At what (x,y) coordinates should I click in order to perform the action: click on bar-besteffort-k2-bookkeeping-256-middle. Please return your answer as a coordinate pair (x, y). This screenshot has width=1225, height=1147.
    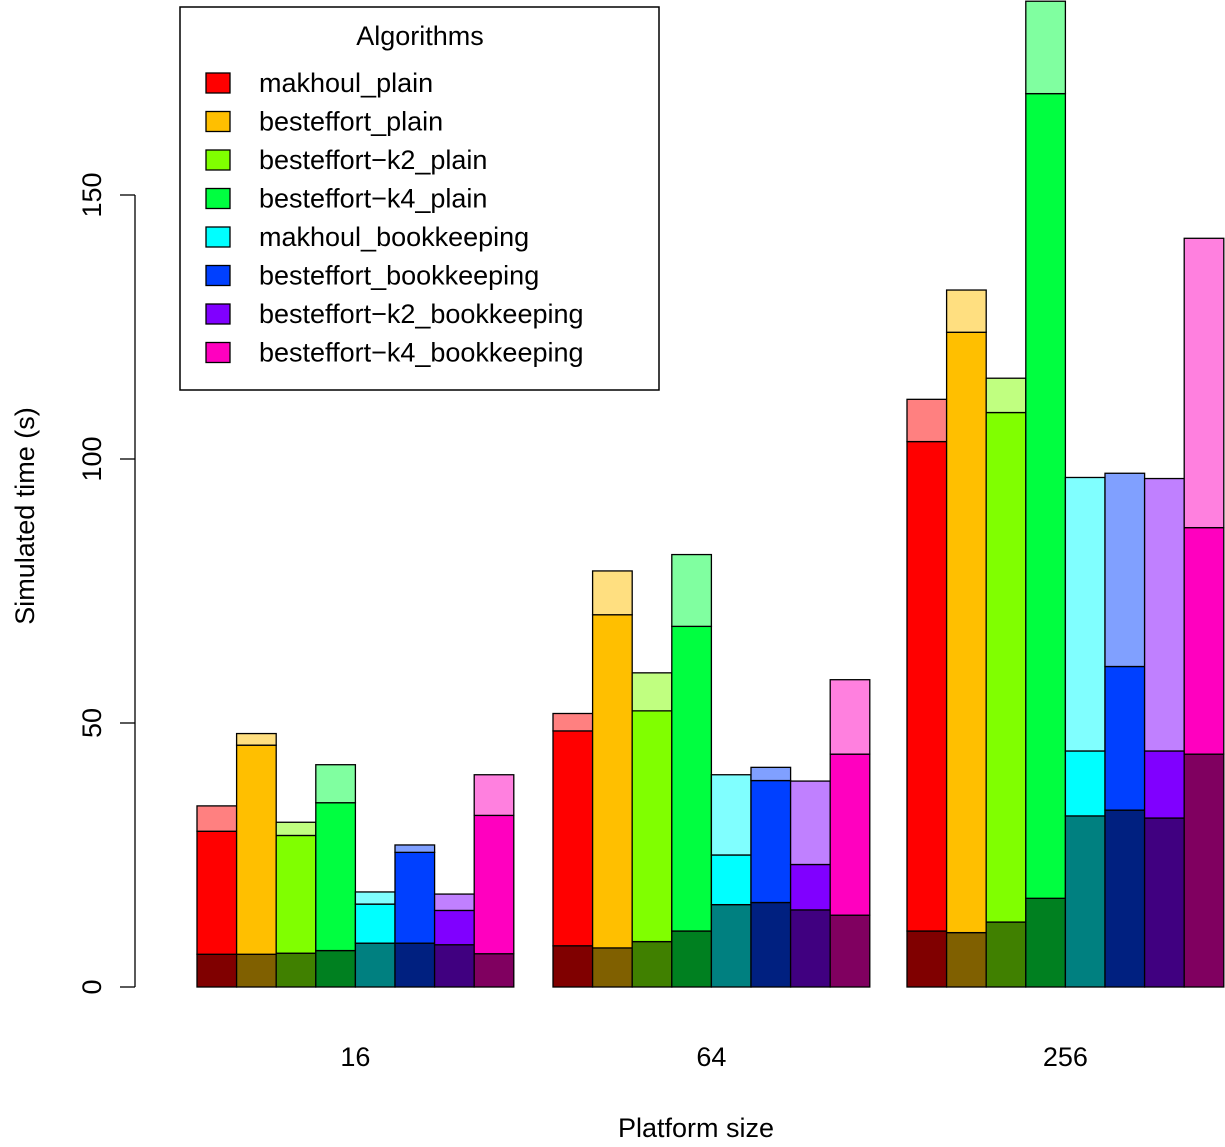
    Looking at the image, I should click on (1164, 784).